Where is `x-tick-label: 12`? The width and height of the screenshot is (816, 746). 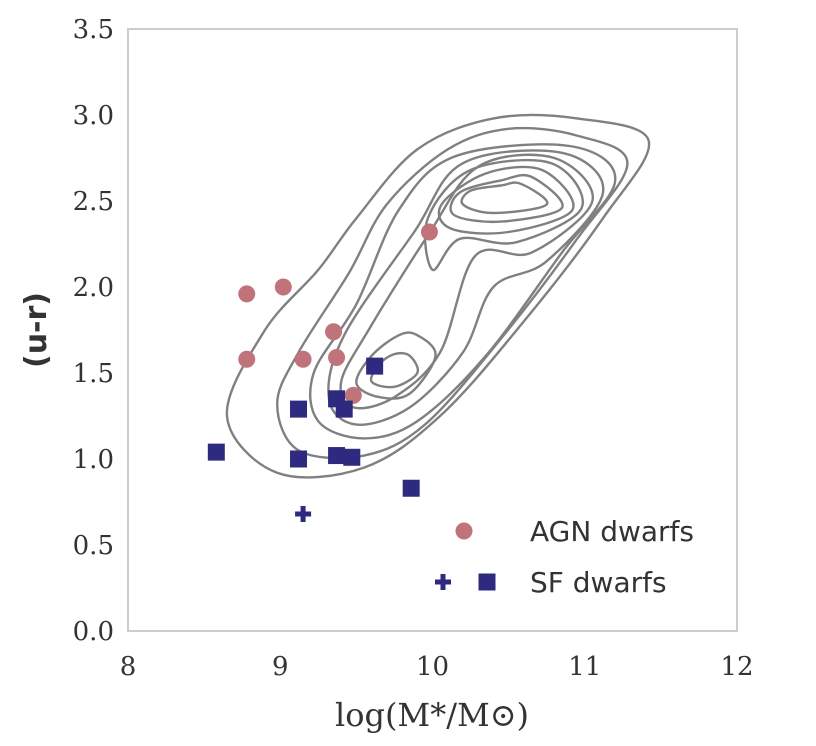 x-tick-label: 12 is located at coordinates (736, 667).